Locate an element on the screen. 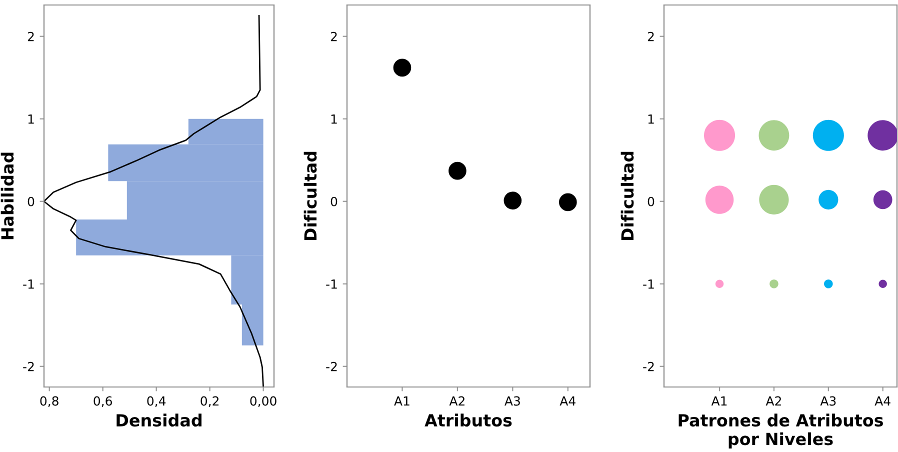 Image resolution: width=898 pixels, height=452 pixels. x-tick-label: 0,2 is located at coordinates (209, 401).